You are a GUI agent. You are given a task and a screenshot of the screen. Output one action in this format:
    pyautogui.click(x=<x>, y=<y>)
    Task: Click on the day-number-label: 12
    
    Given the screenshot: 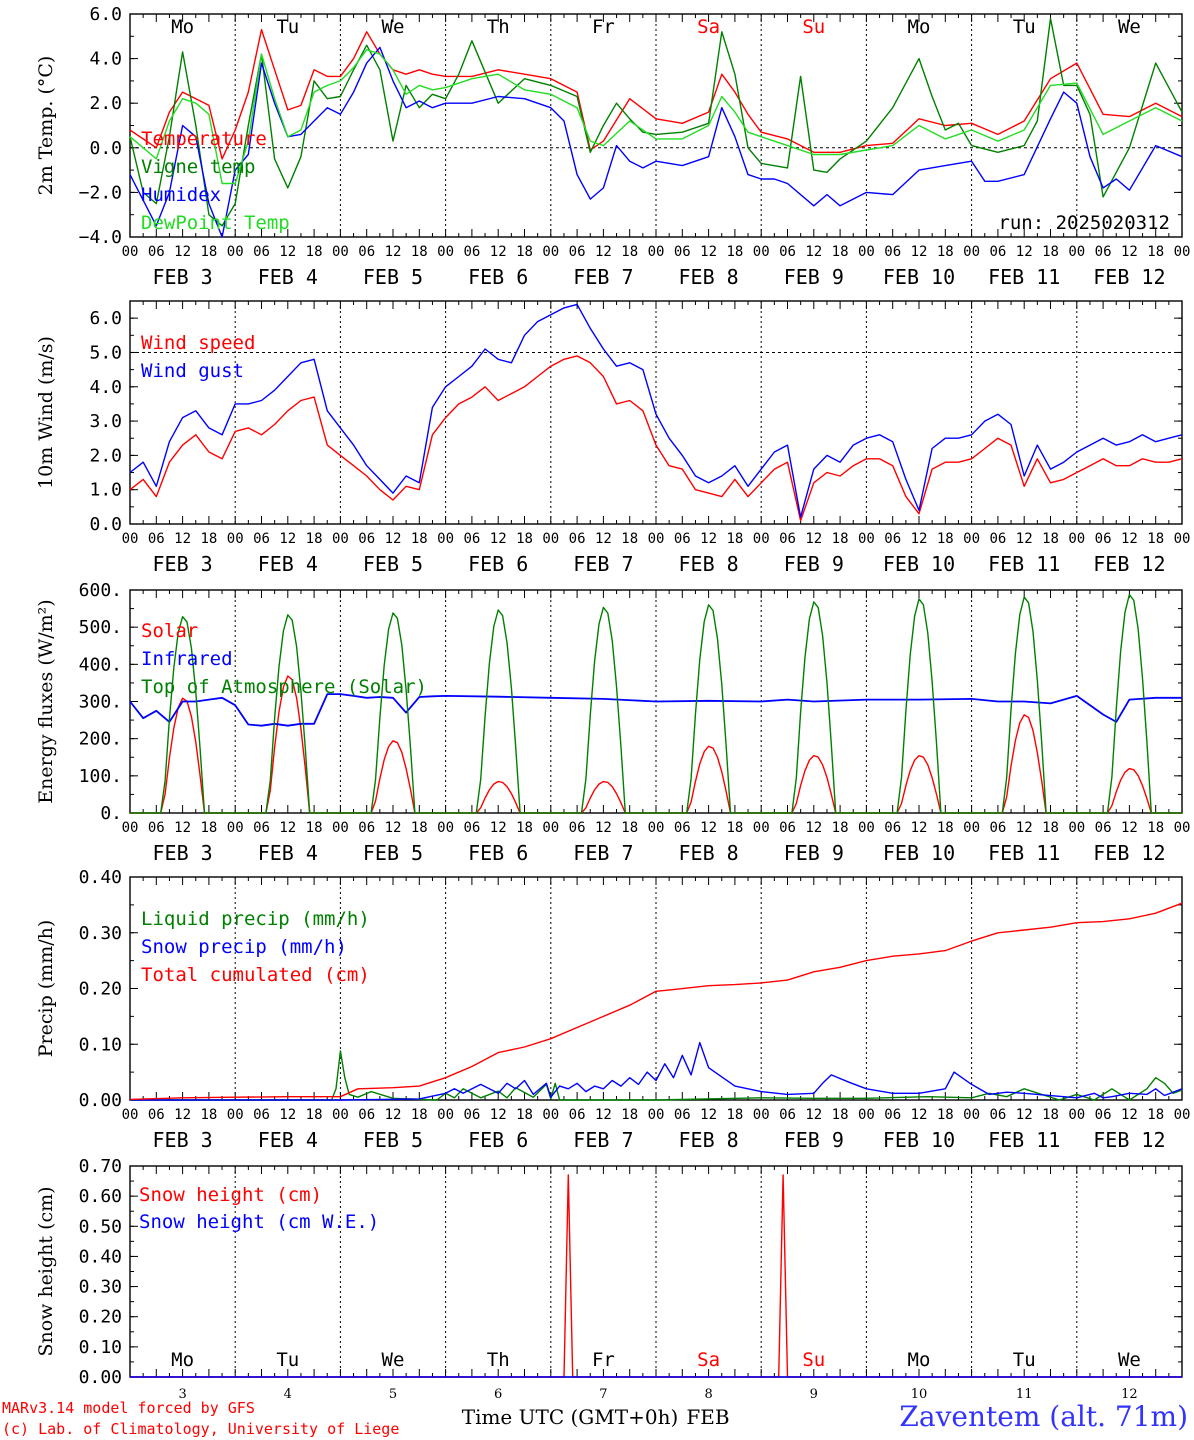 What is the action you would take?
    pyautogui.click(x=1129, y=1394)
    